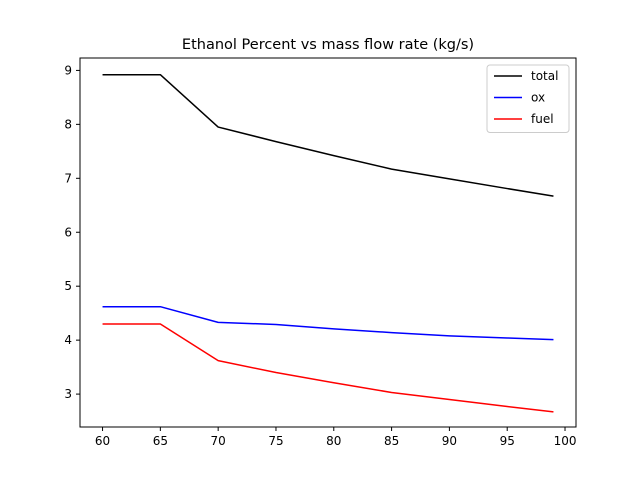 This screenshot has height=480, width=640. I want to click on y-axis: 3 4 5 6 7 8 9, so click(72, 232).